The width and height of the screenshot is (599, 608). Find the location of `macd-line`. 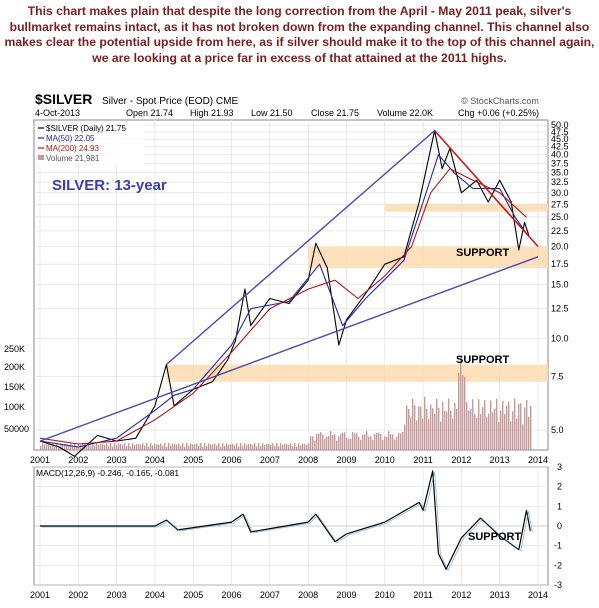

macd-line is located at coordinates (285, 520).